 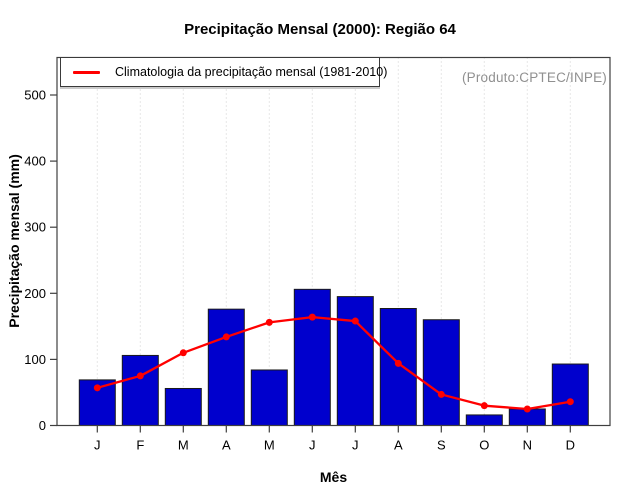 I want to click on x-tick-label-11: D, so click(x=570, y=445).